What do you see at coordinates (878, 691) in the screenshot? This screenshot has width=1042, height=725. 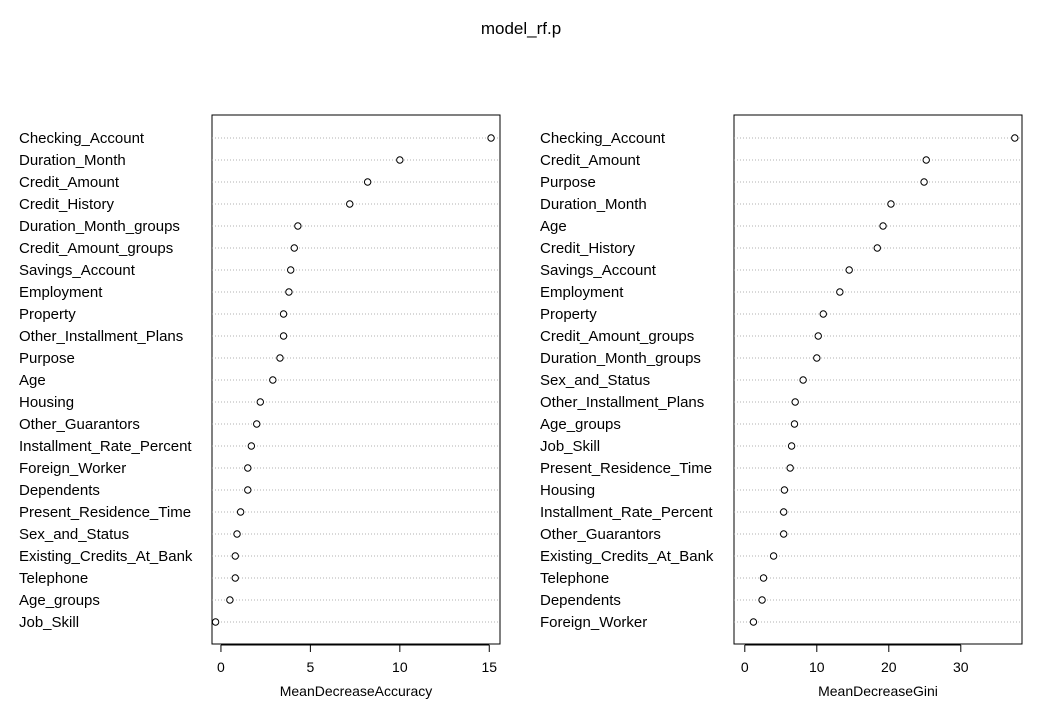 I see `x-axis-title: MeanDecreaseGini` at bounding box center [878, 691].